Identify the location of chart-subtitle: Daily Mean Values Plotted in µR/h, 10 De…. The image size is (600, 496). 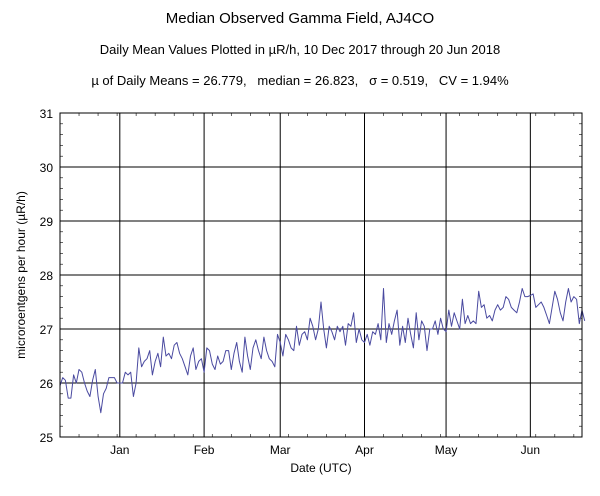
(300, 49).